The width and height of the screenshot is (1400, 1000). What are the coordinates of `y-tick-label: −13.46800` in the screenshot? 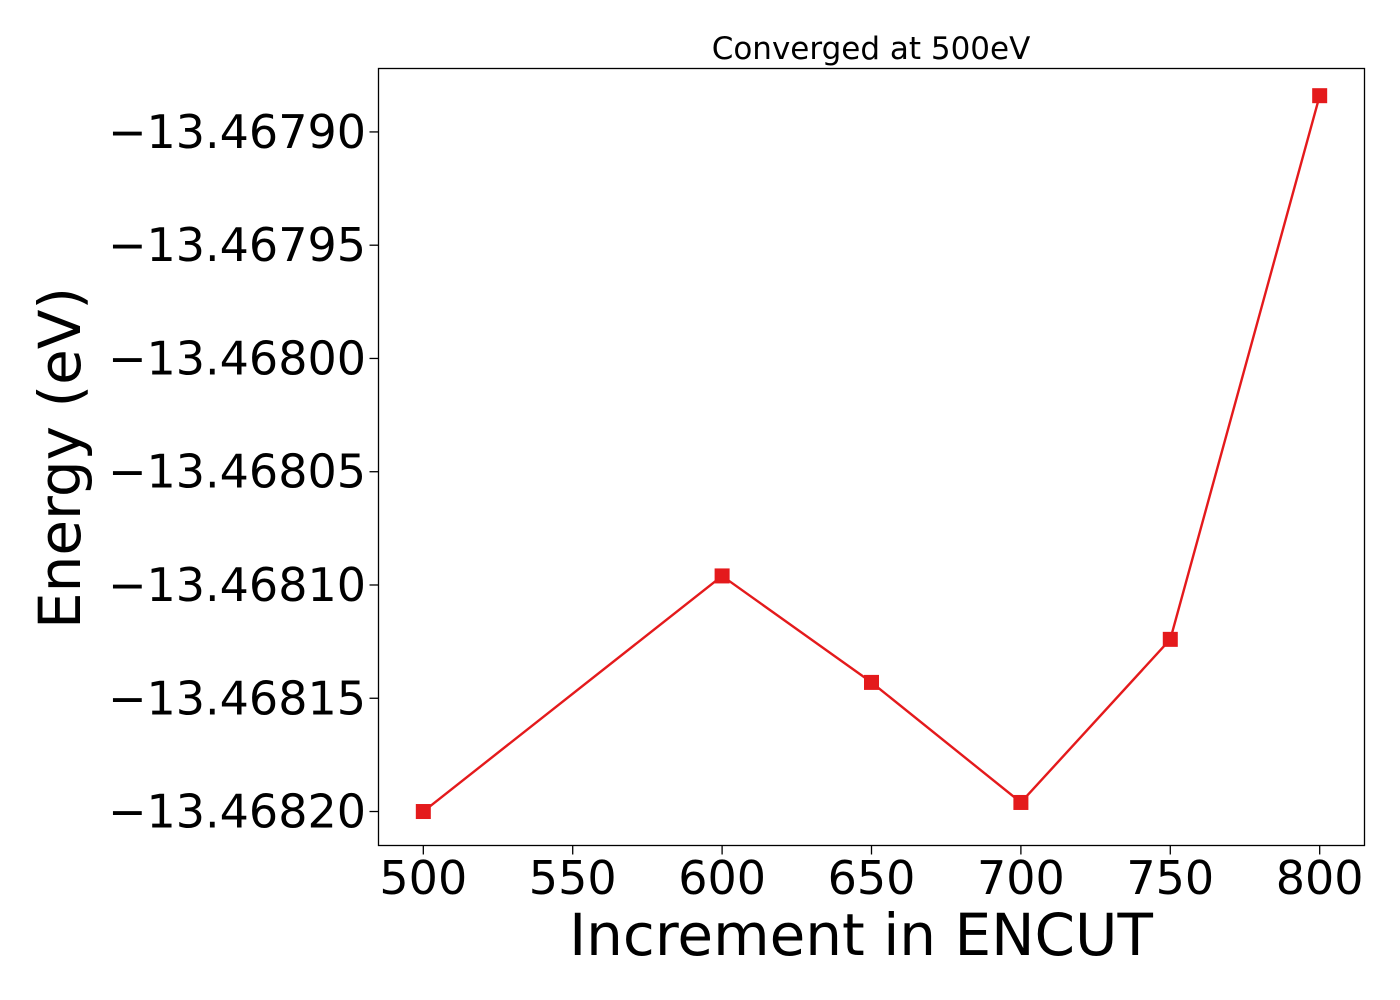 It's located at (237, 358).